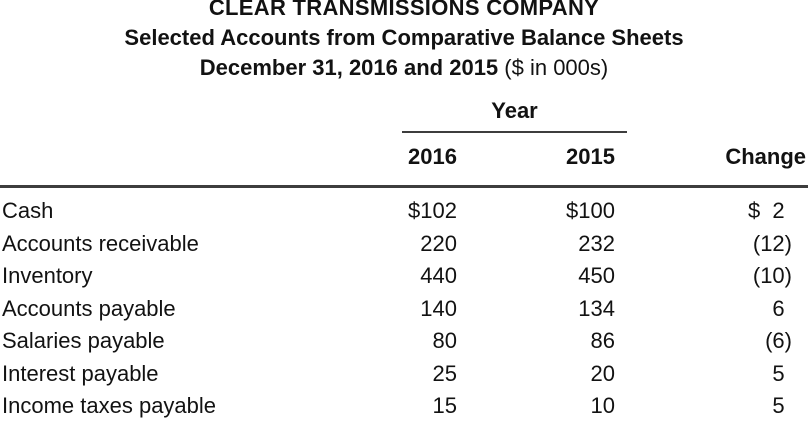  I want to click on value-2016: 15, so click(444, 405).